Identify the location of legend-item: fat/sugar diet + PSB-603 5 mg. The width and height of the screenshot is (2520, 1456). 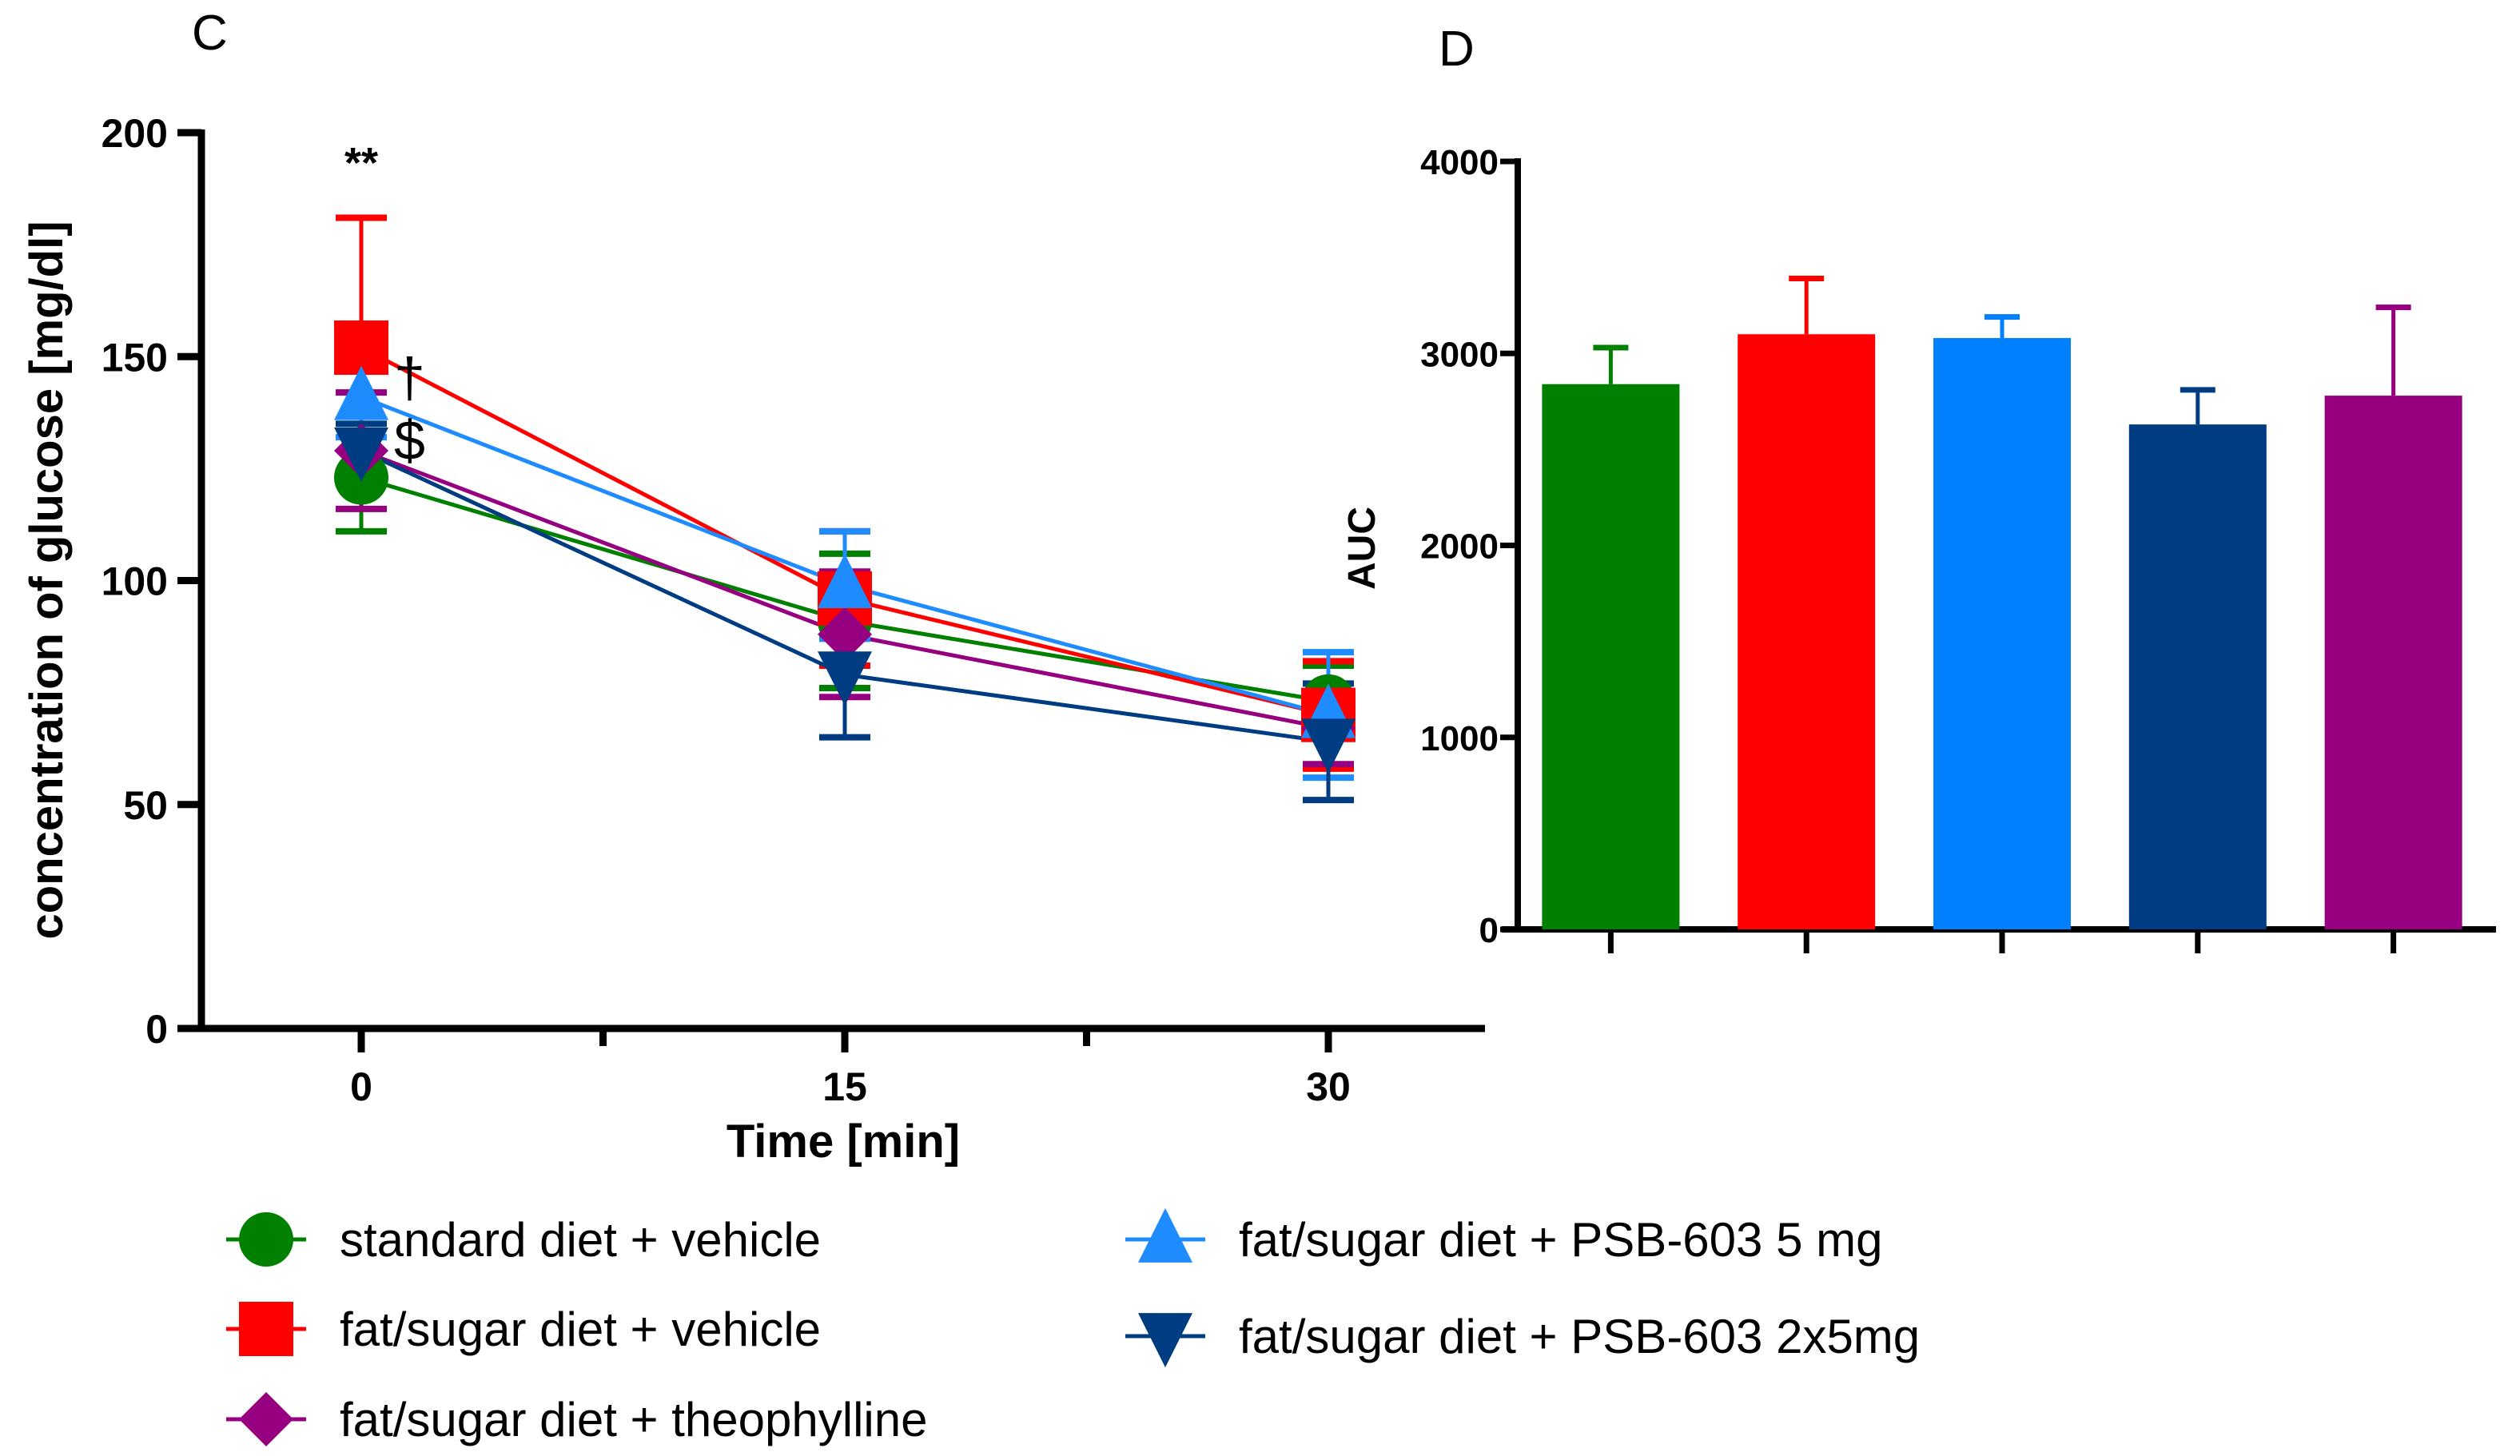
(1503, 1237).